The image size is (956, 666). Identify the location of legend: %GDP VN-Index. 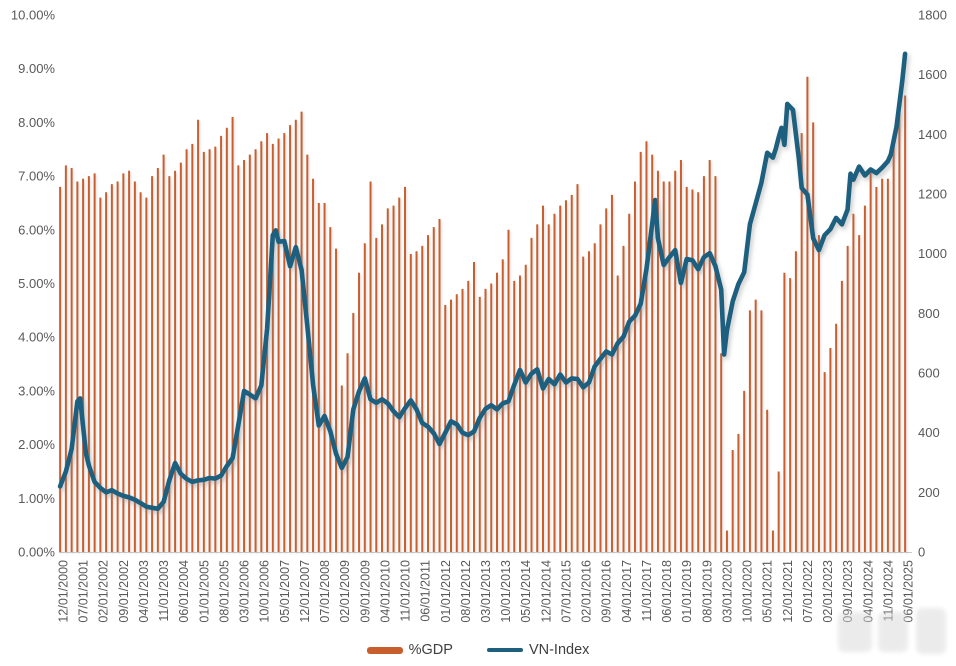
(478, 650).